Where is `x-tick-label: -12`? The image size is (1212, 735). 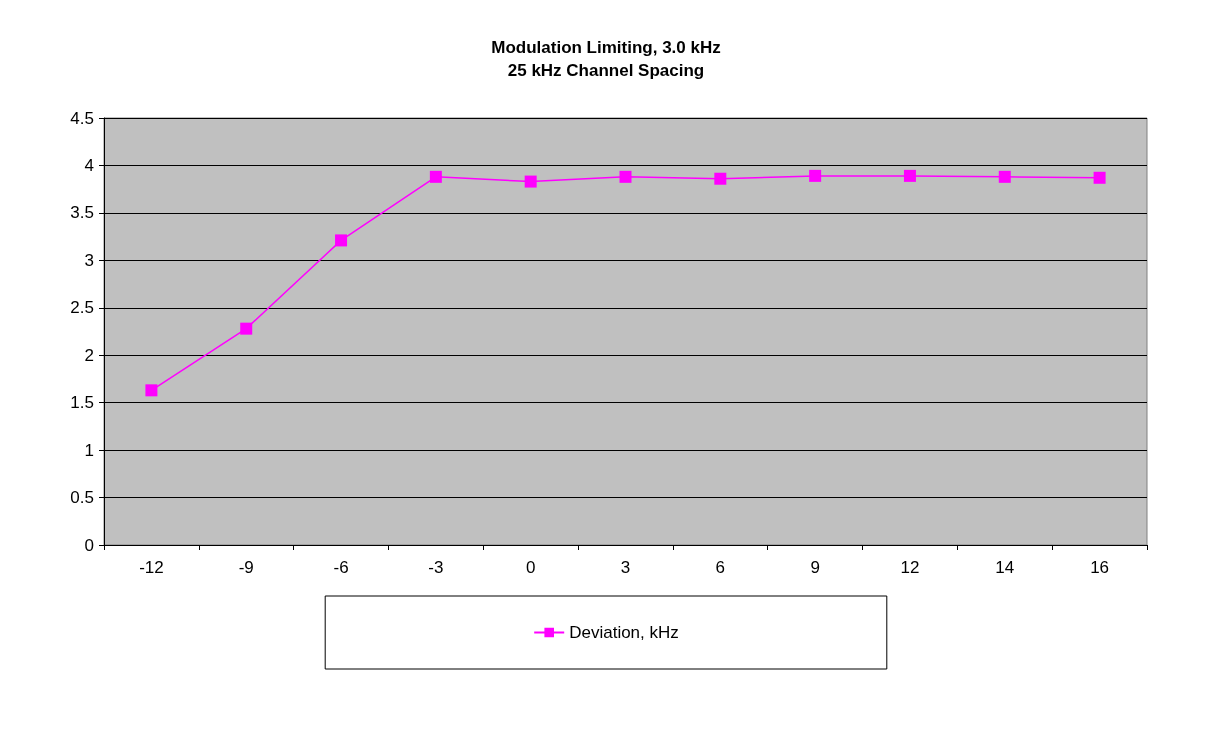
x-tick-label: -12 is located at coordinates (151, 567).